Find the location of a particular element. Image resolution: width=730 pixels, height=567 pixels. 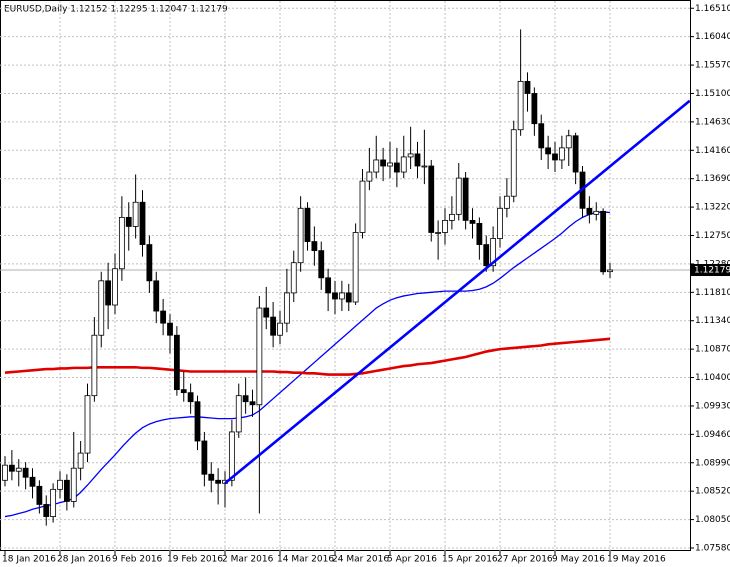

x-tick-label: 15 Apr 2016 is located at coordinates (470, 560).